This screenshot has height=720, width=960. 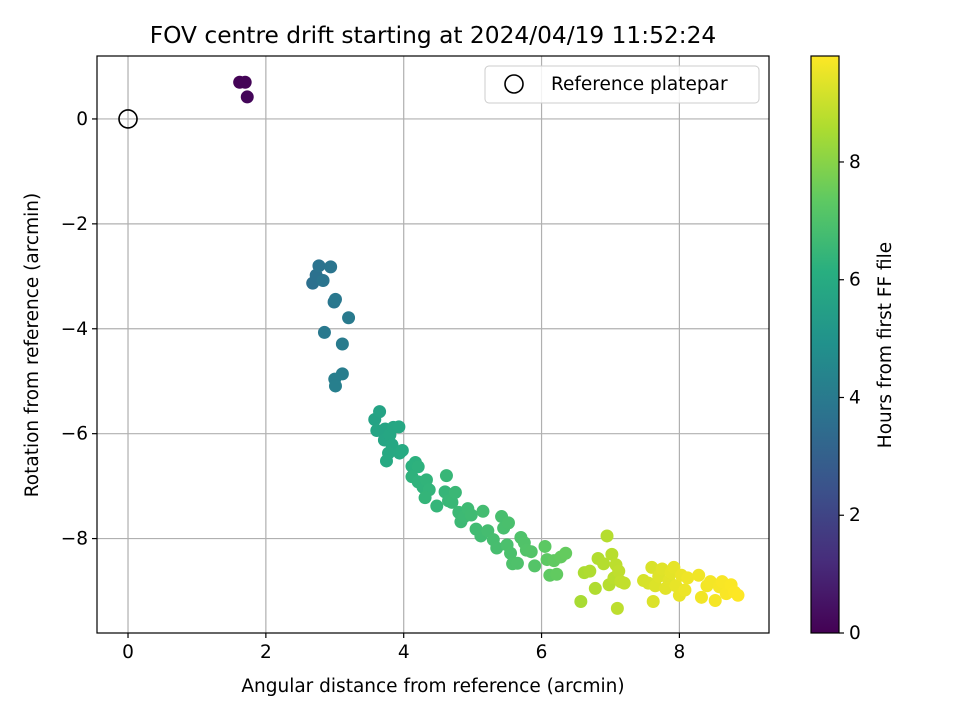 I want to click on colorbar-tick-label: 0, so click(x=855, y=633).